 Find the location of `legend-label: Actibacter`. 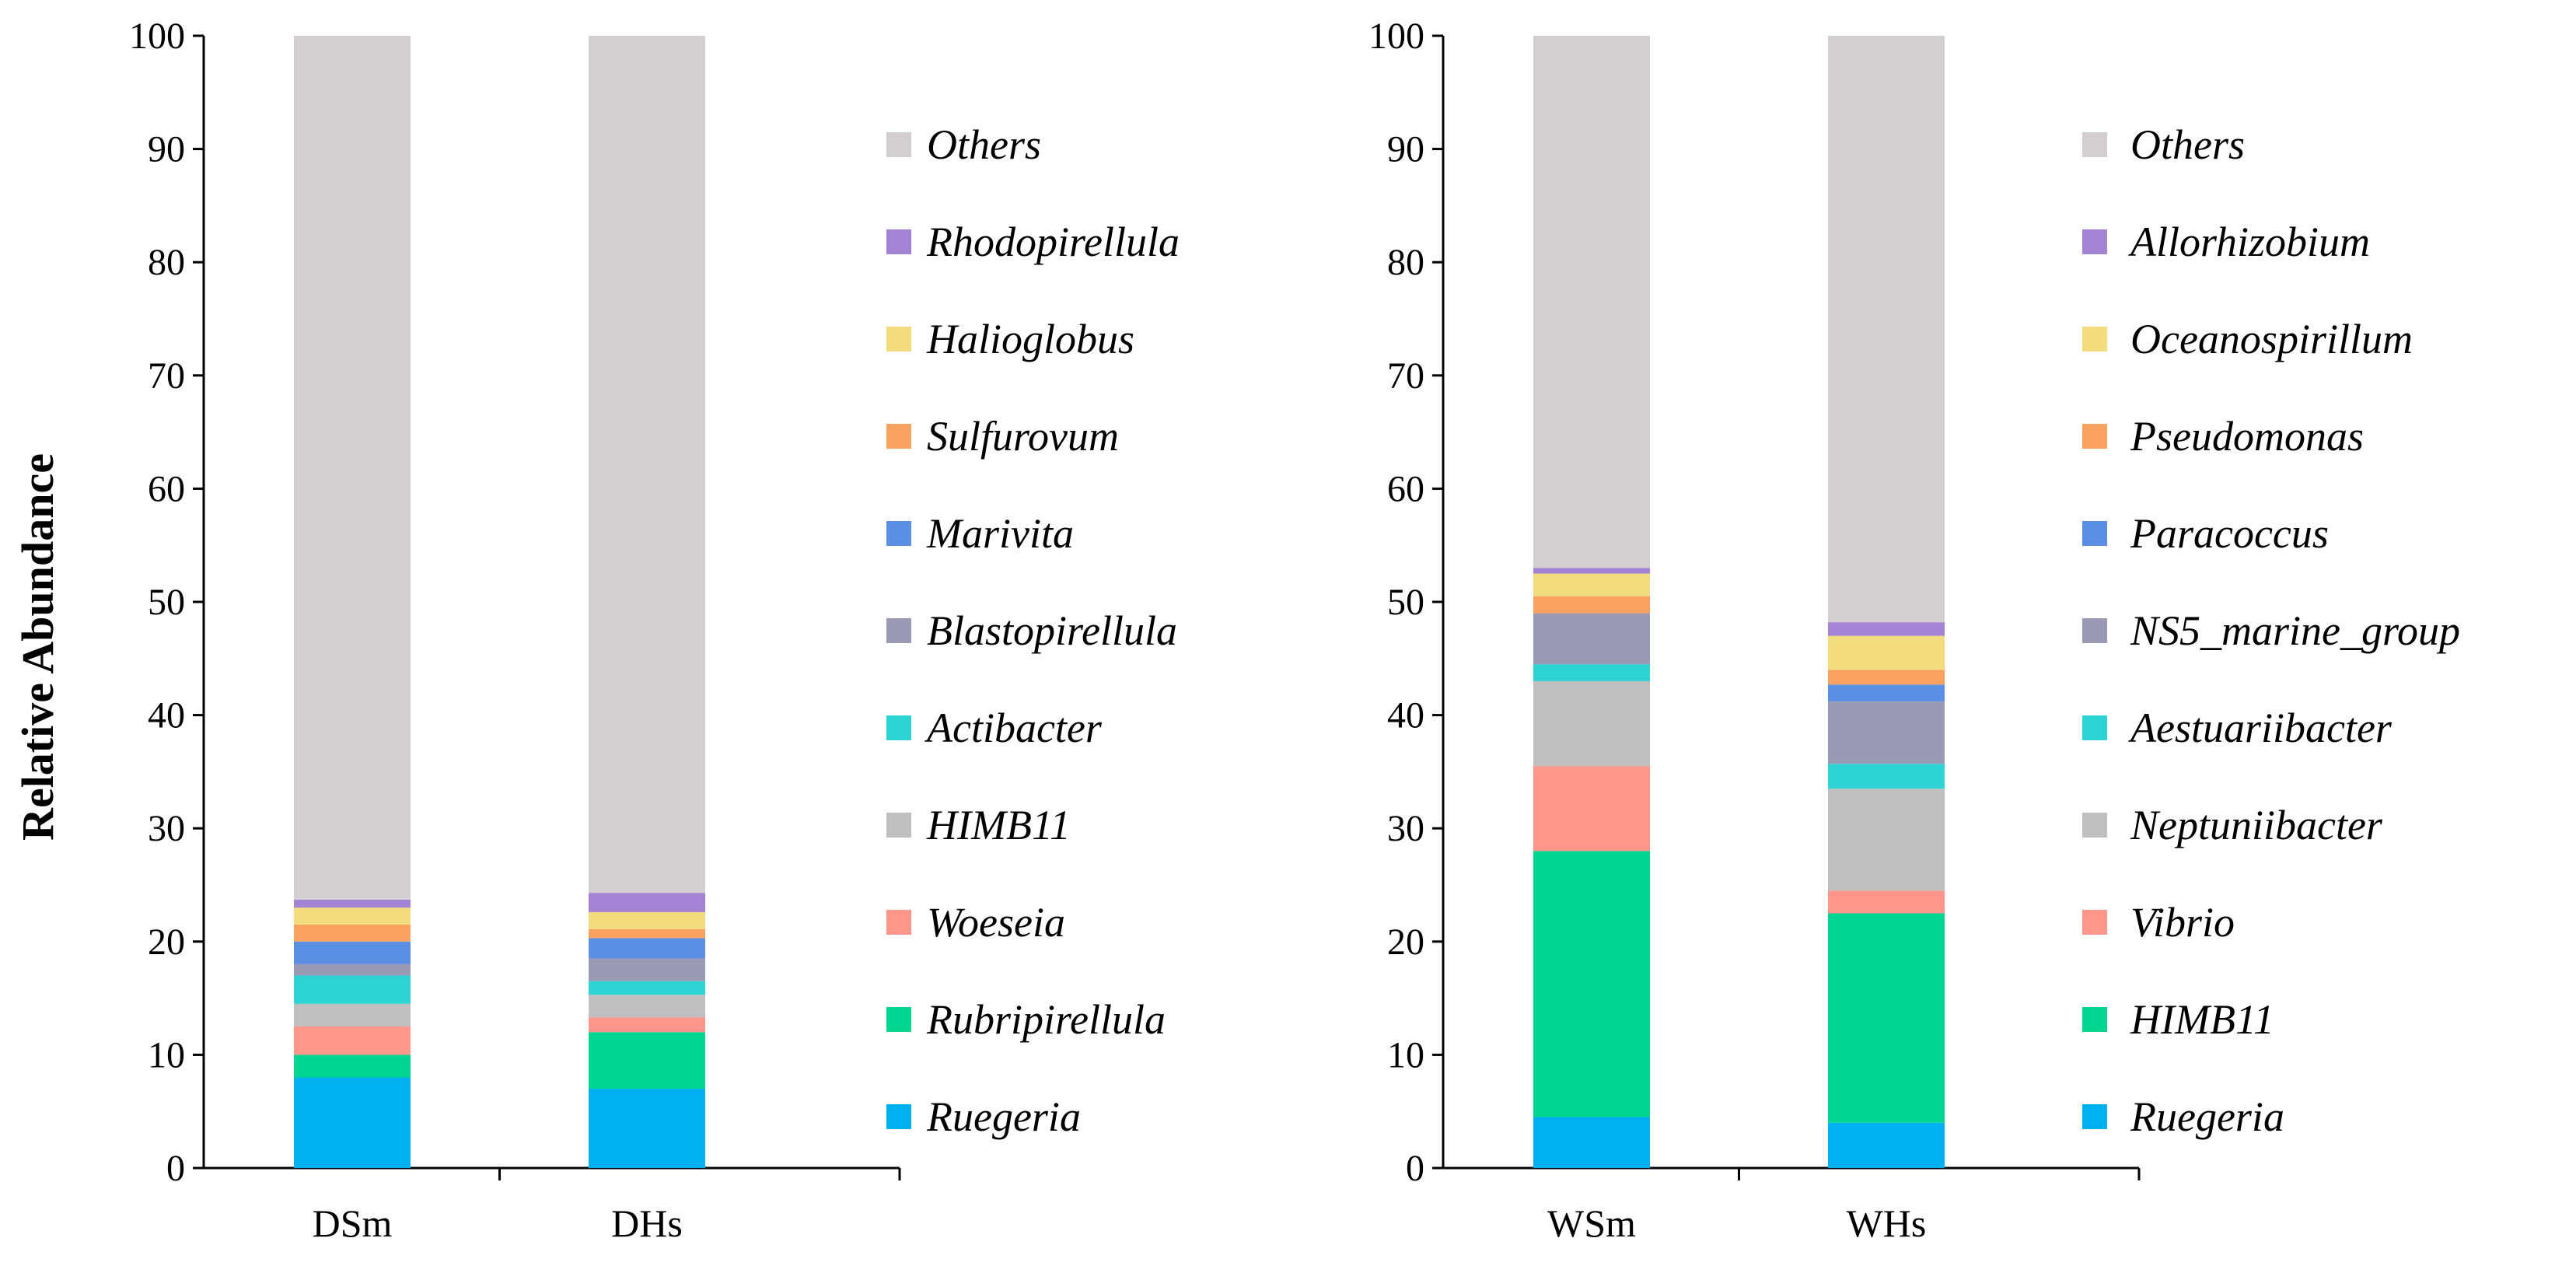

legend-label: Actibacter is located at coordinates (1013, 728).